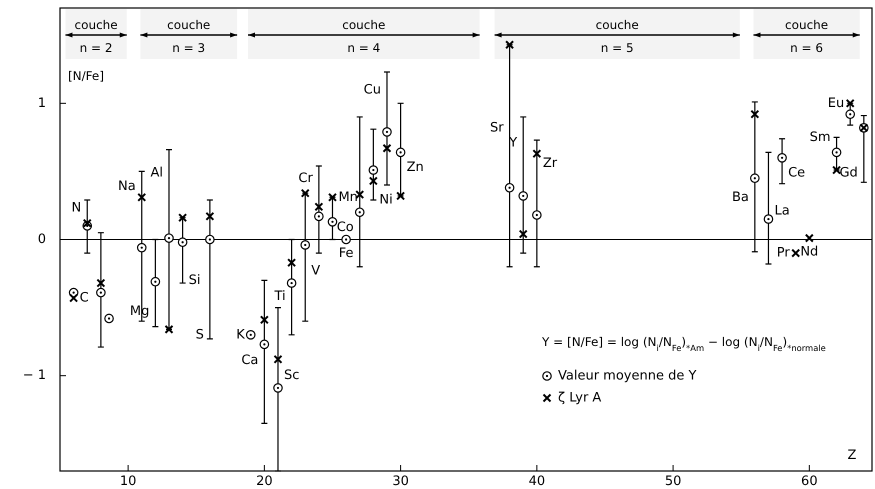  Describe the element at coordinates (34, 376) in the screenshot. I see `y-tick-label: − 1` at that location.